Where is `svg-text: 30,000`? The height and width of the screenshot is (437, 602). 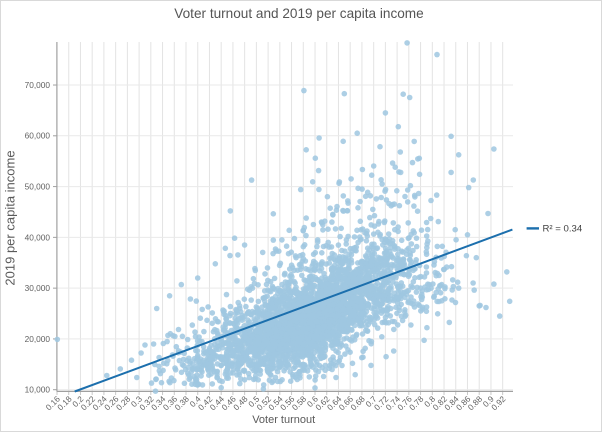 svg-text: 30,000 is located at coordinates (38, 288).